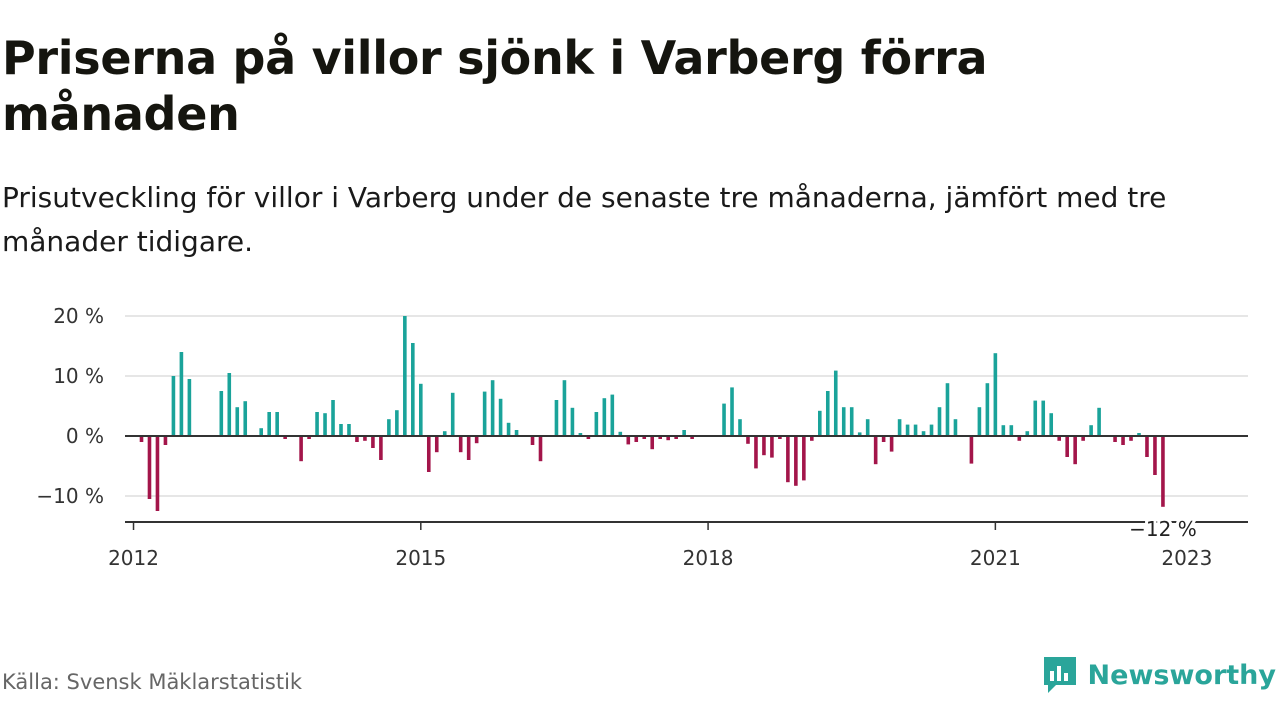 The height and width of the screenshot is (720, 1280). I want to click on brand-name: Newsworthy, so click(1181, 675).